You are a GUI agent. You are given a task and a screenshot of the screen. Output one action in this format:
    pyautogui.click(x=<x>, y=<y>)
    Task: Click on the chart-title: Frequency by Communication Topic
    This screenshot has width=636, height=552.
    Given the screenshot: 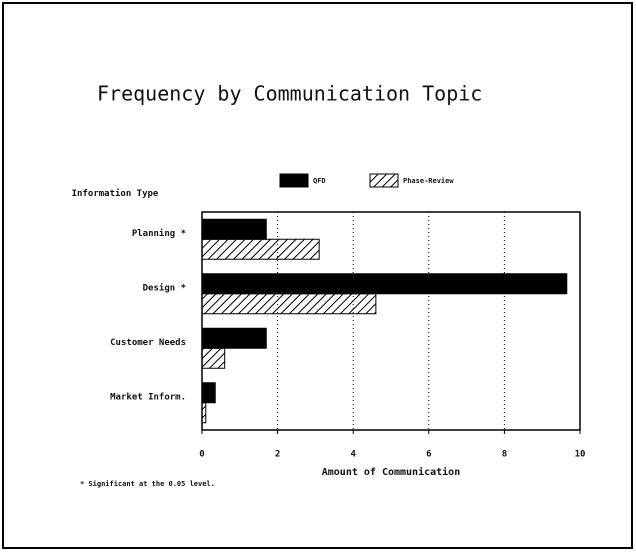 What is the action you would take?
    pyautogui.click(x=289, y=94)
    